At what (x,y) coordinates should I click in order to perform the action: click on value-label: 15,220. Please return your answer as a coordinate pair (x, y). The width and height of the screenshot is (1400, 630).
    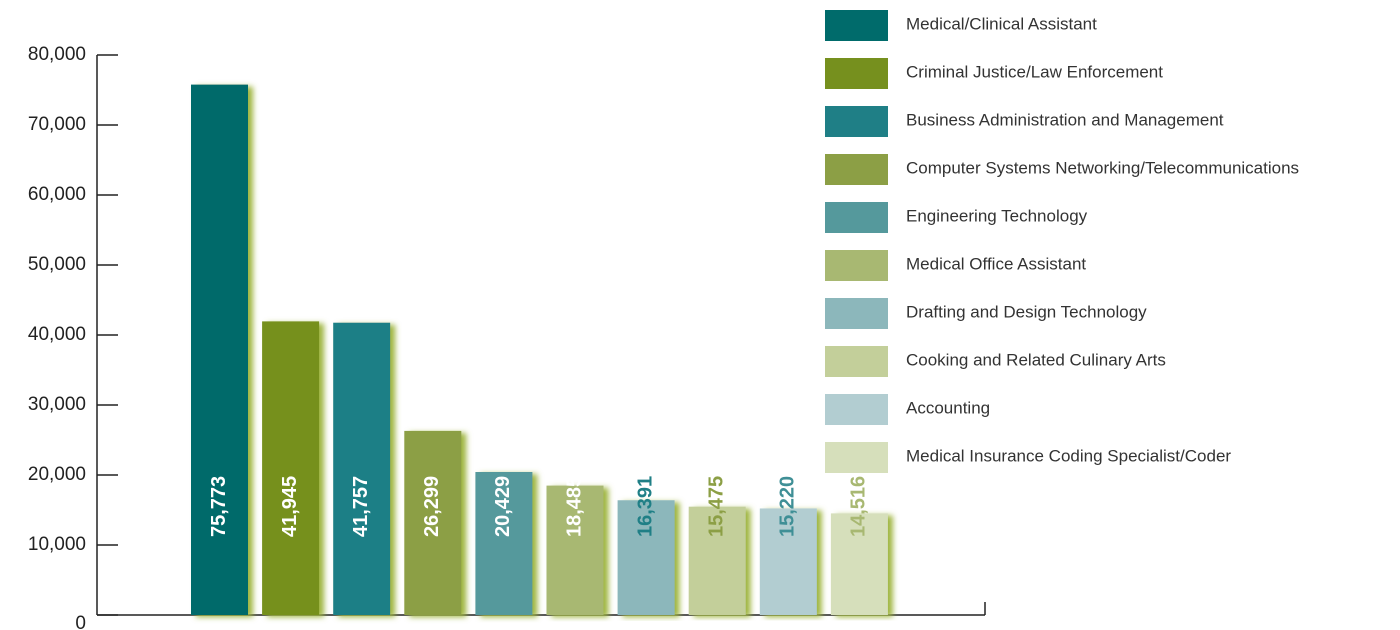
    Looking at the image, I should click on (788, 506).